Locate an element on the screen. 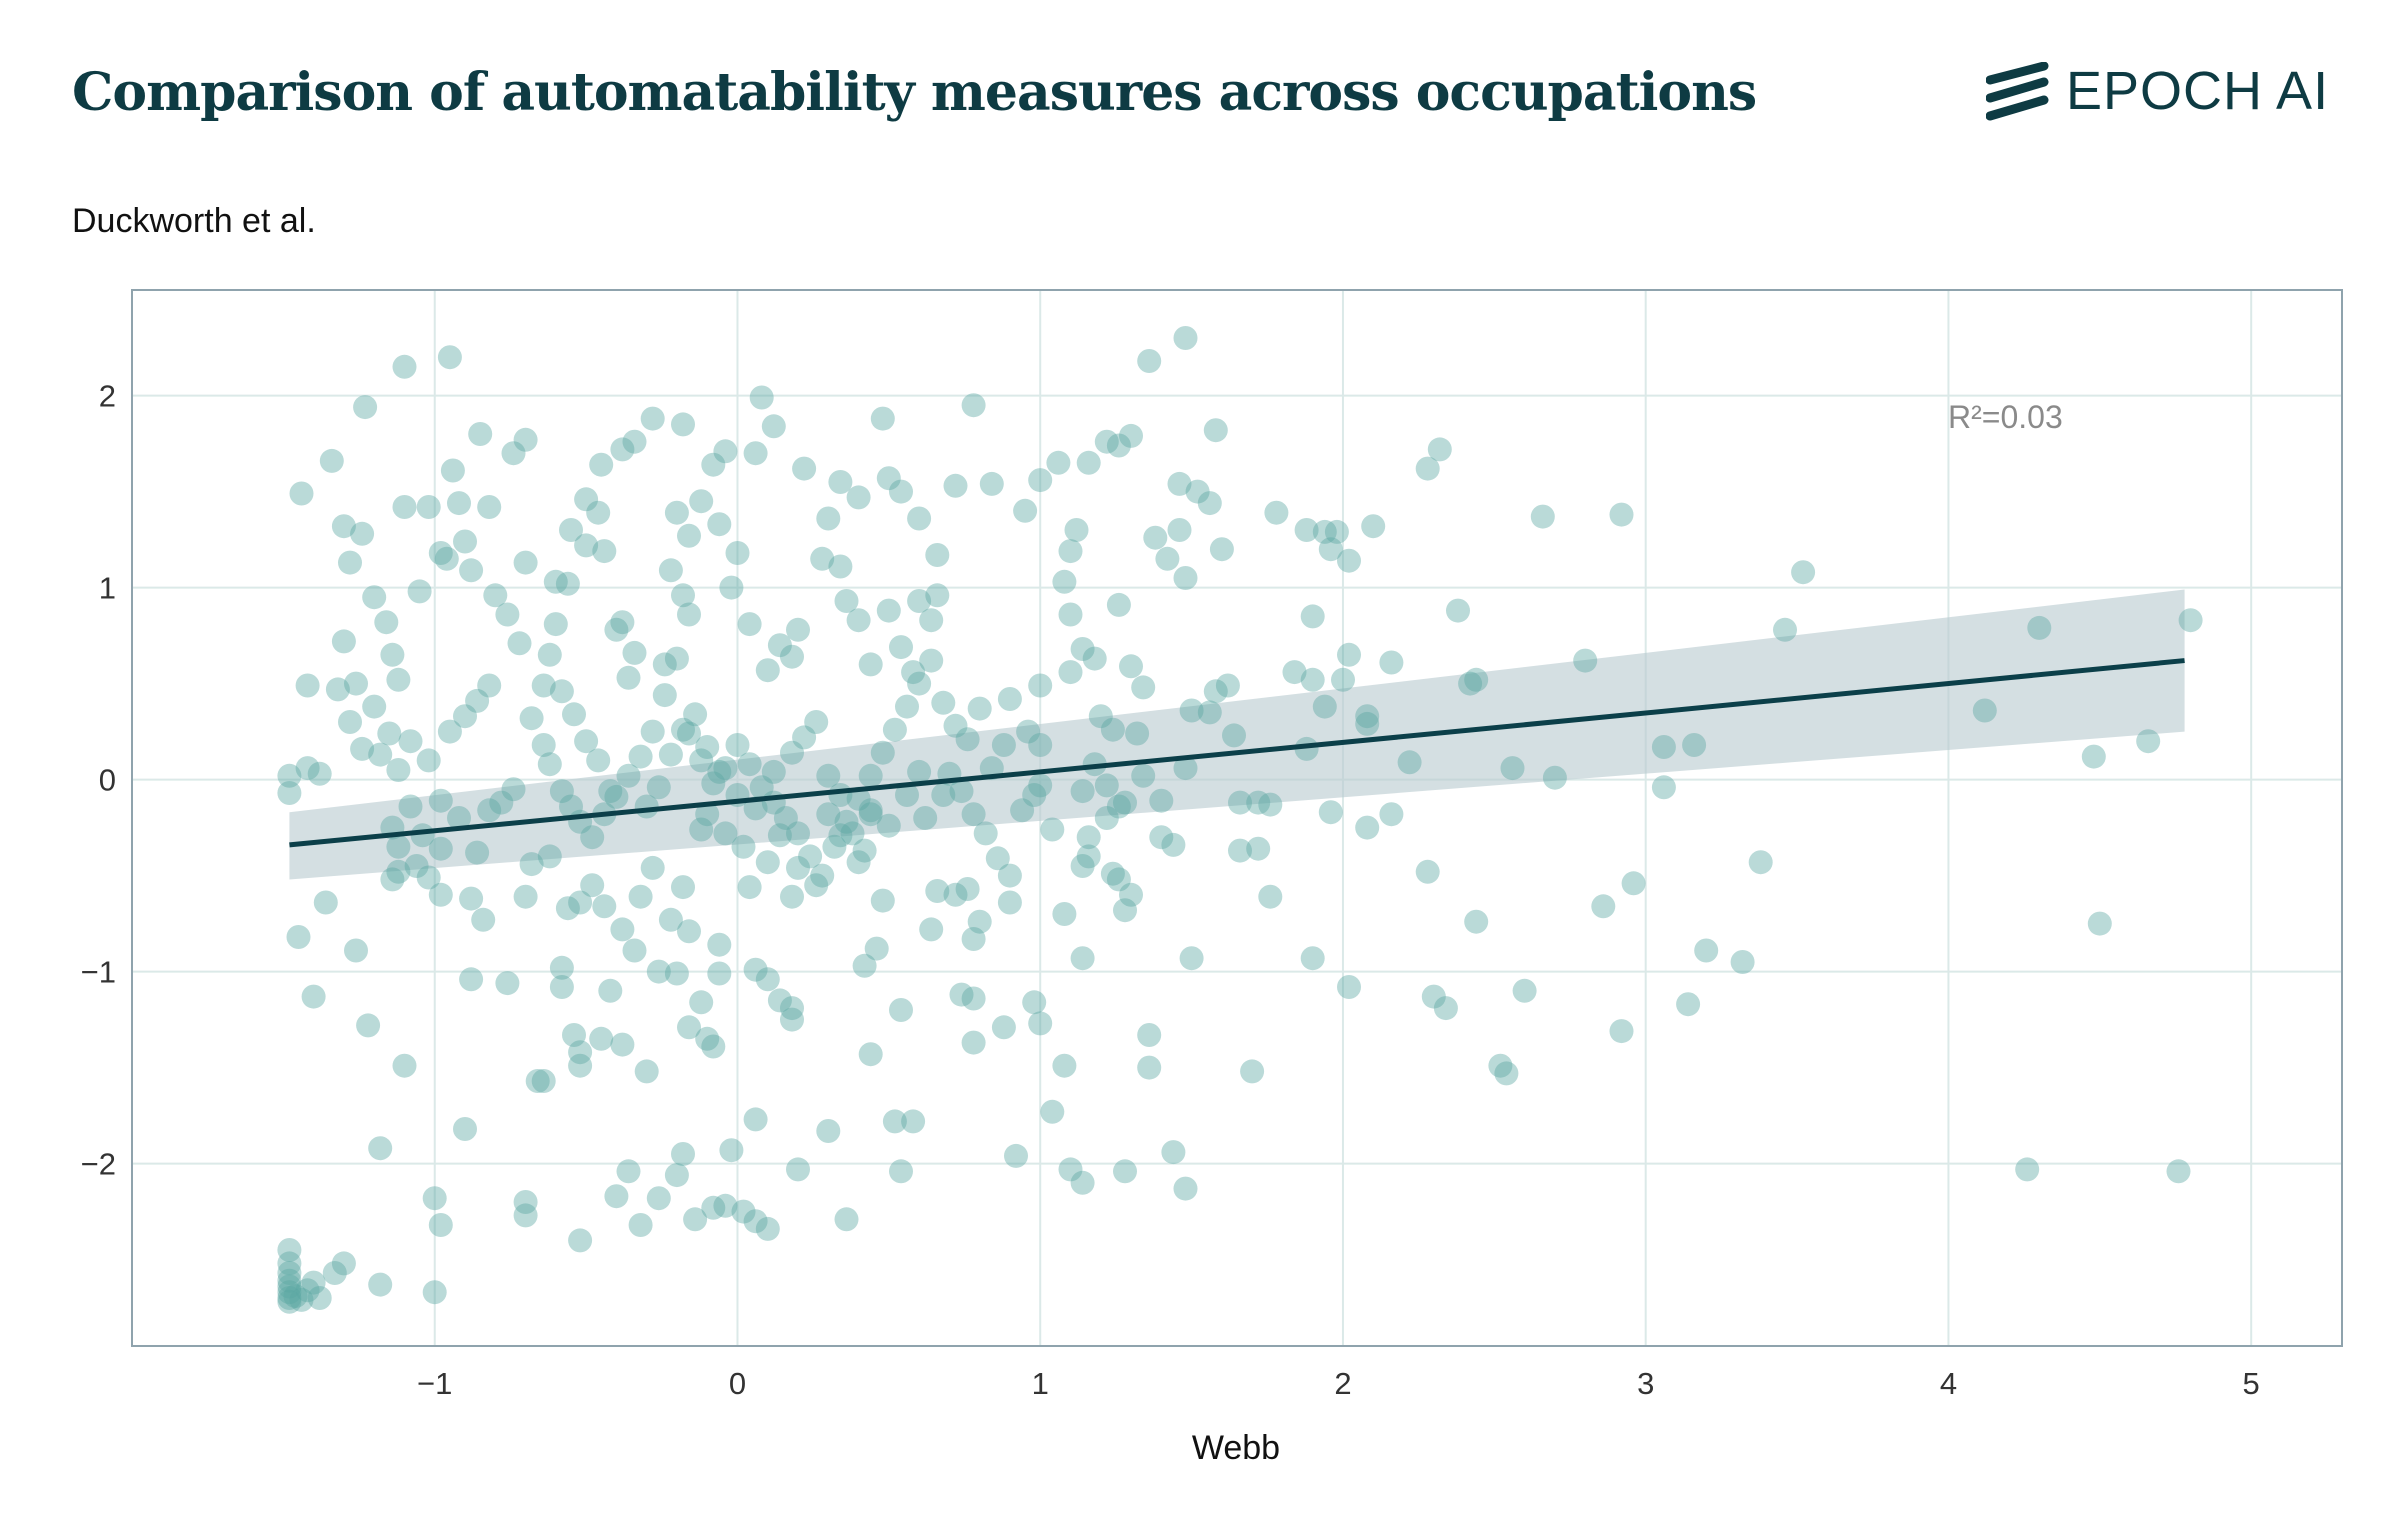  x-axis-title: Webb is located at coordinates (1236, 1448).